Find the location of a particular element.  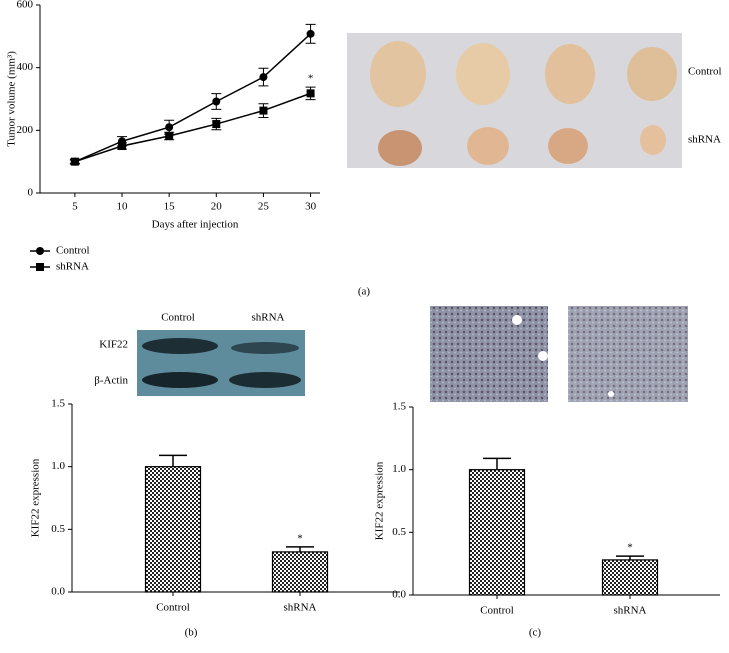

x-tick-label: 15 is located at coordinates (170, 207).